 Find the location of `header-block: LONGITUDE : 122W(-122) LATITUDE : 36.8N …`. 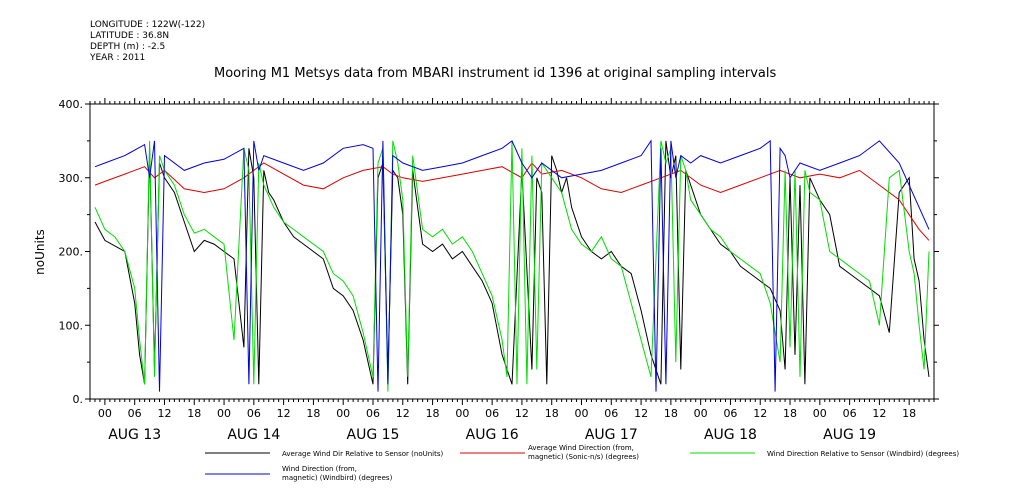

header-block: LONGITUDE : 122W(-122) LATITUDE : 36.8N … is located at coordinates (147, 42).